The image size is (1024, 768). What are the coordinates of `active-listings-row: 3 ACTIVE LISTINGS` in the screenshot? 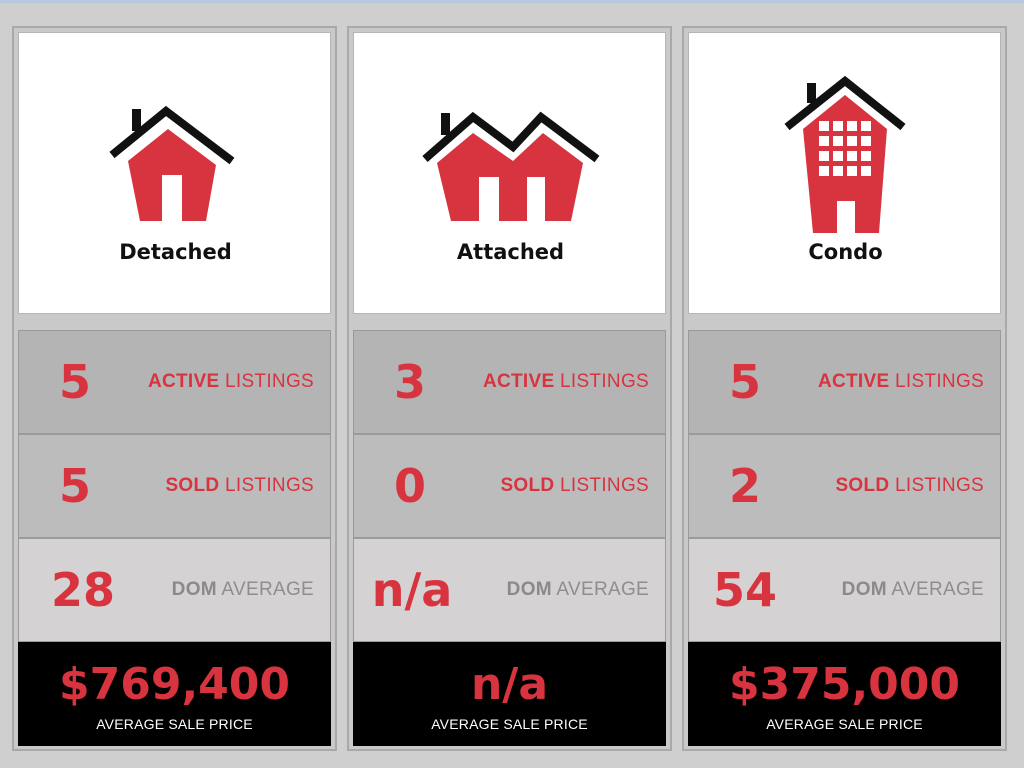 It's located at (509, 382).